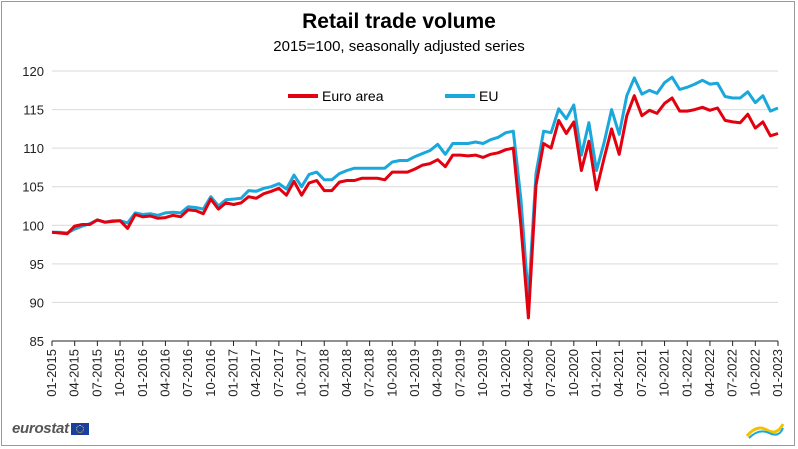 This screenshot has width=798, height=449. What do you see at coordinates (37, 341) in the screenshot?
I see `y-tick-label: 85` at bounding box center [37, 341].